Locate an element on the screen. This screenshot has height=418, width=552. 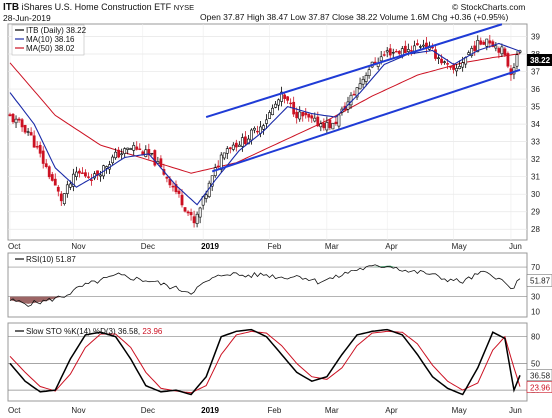
x-tick-label: Apr is located at coordinates (391, 410).